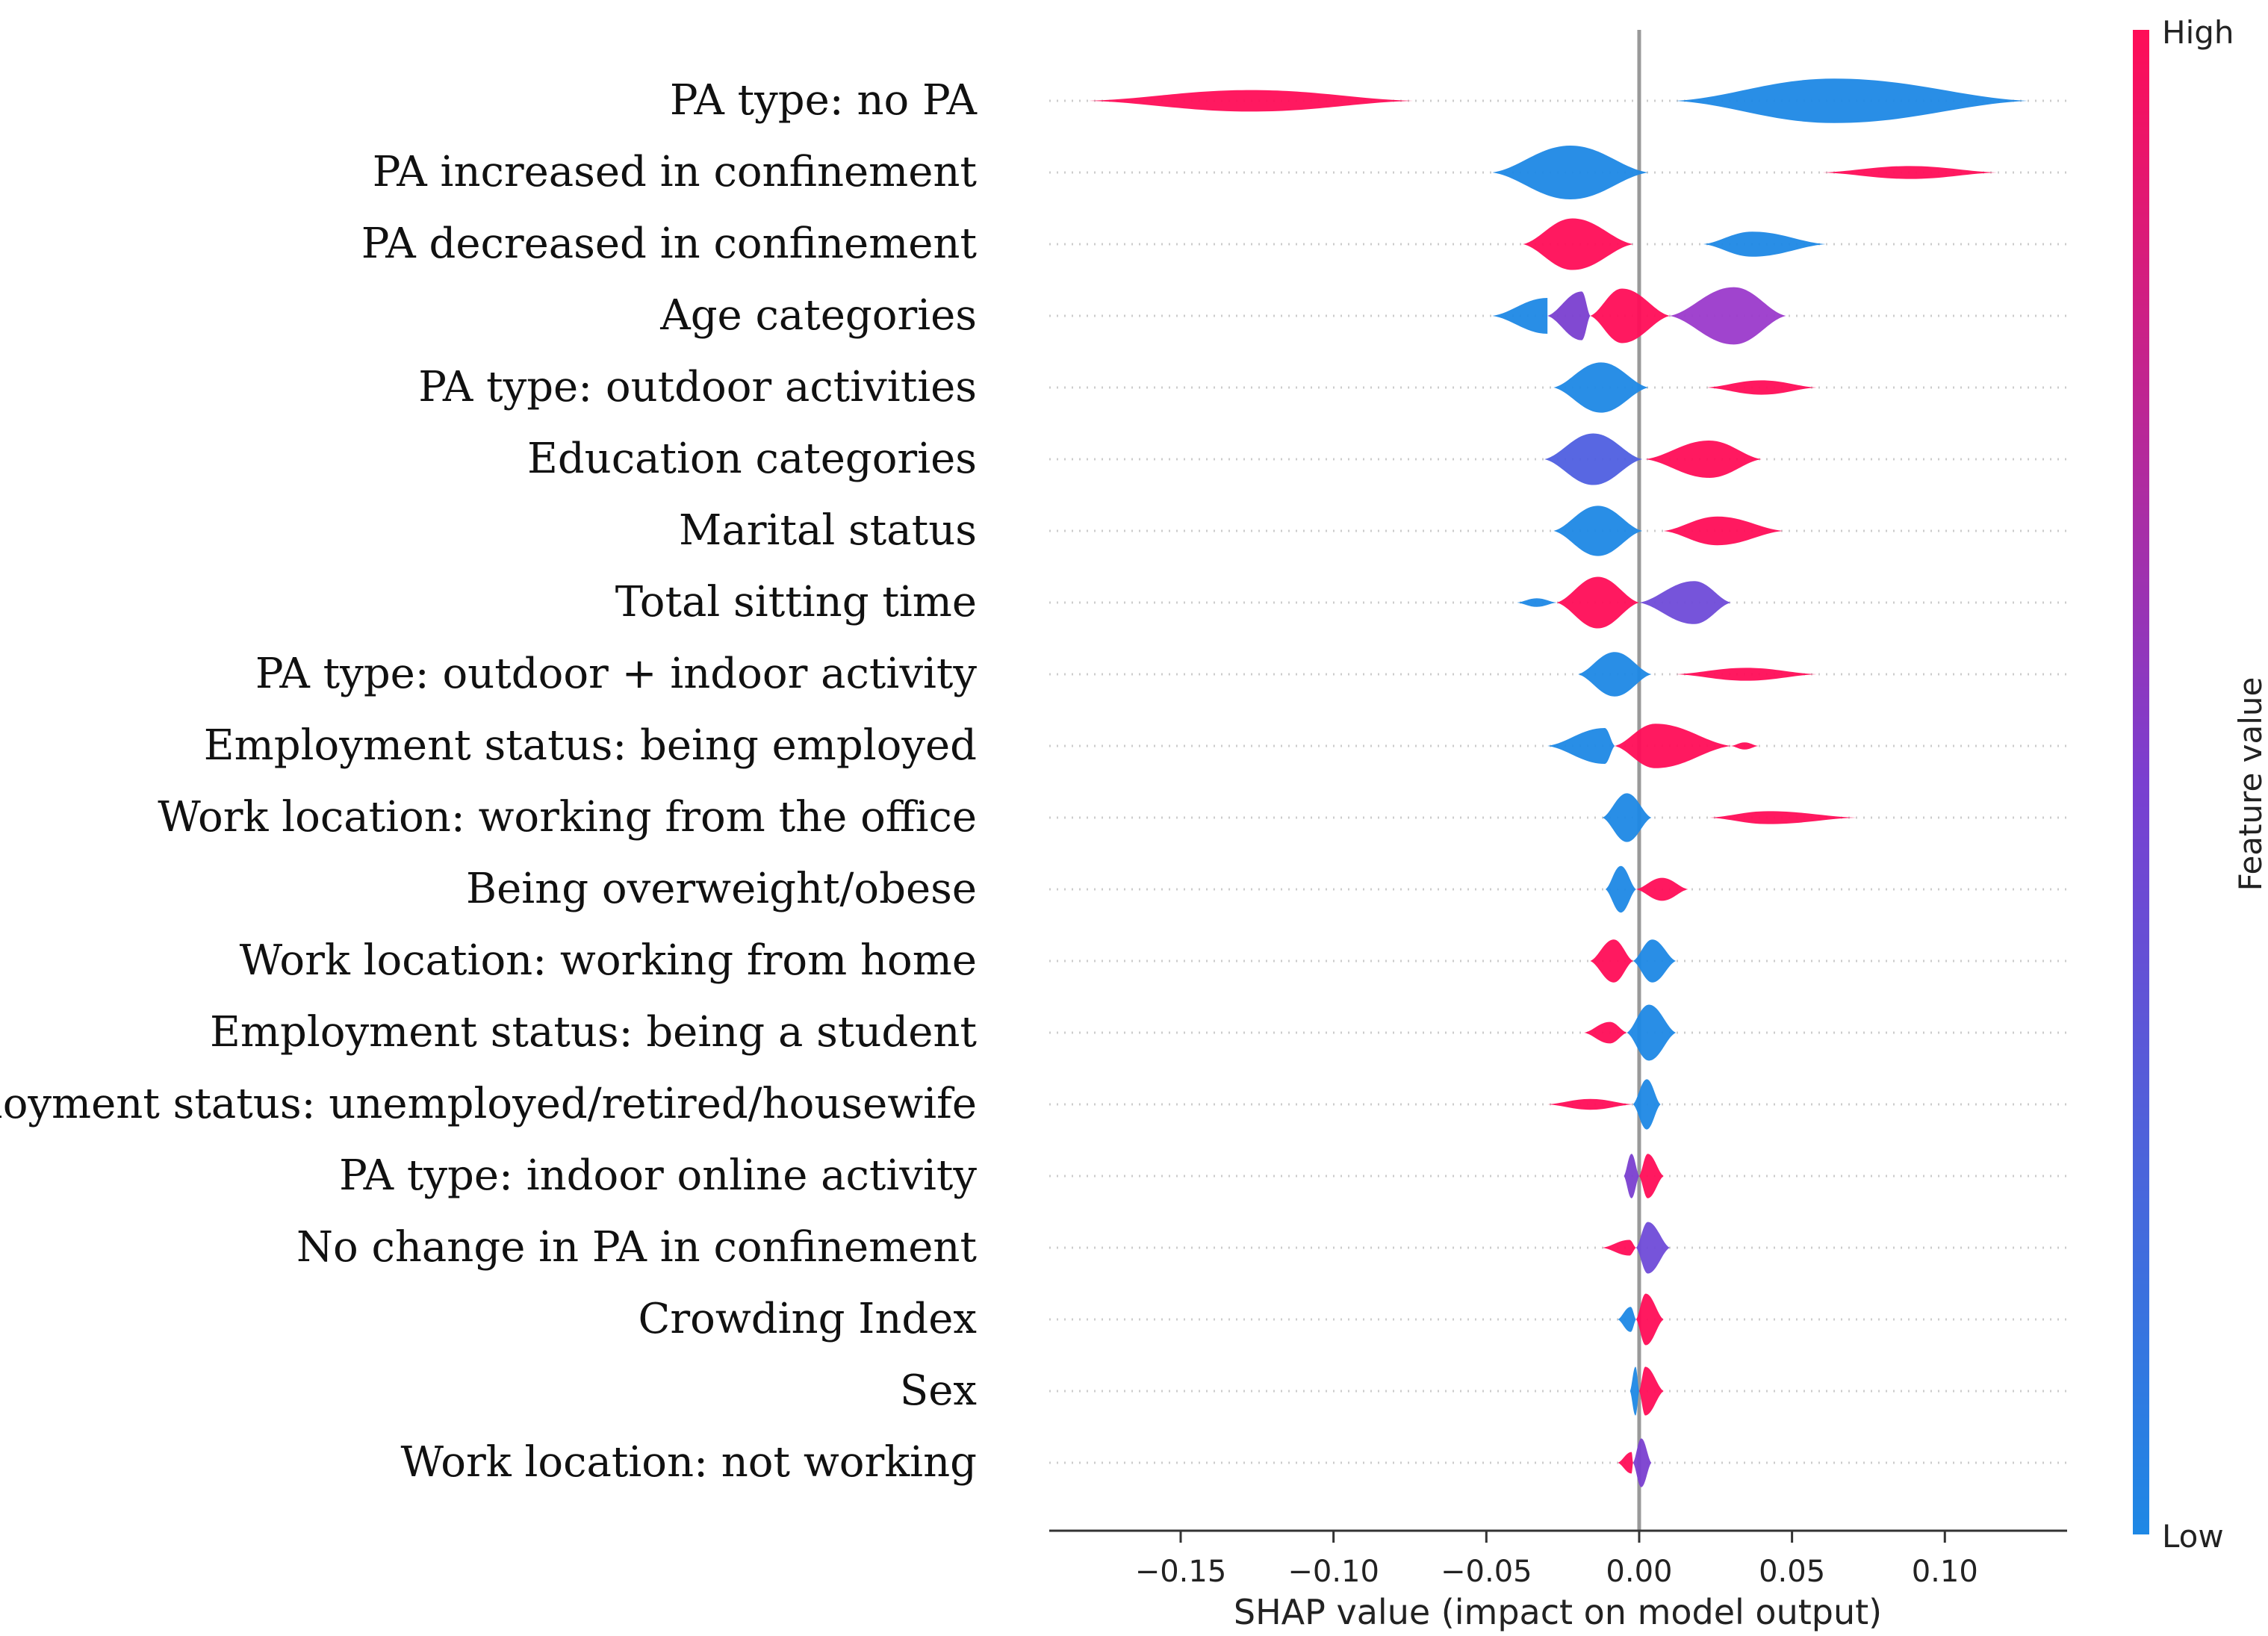  Describe the element at coordinates (2141, 782) in the screenshot. I see `colorbar` at that location.